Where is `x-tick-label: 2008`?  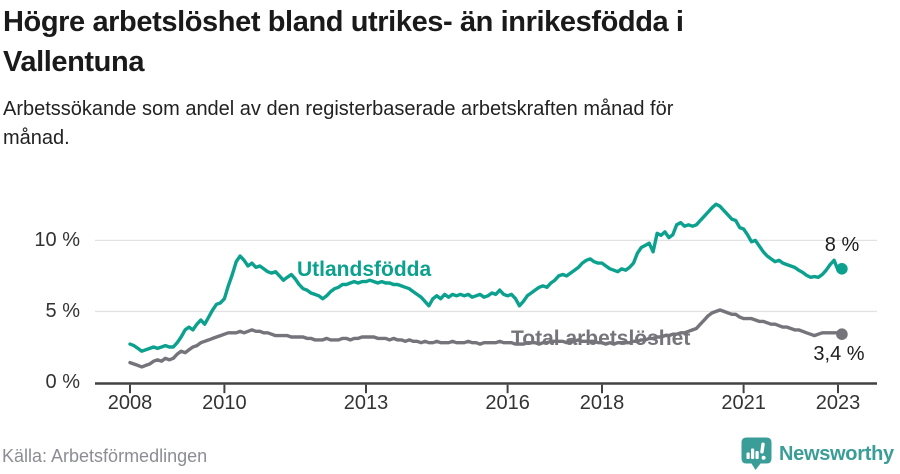
x-tick-label: 2008 is located at coordinates (130, 403).